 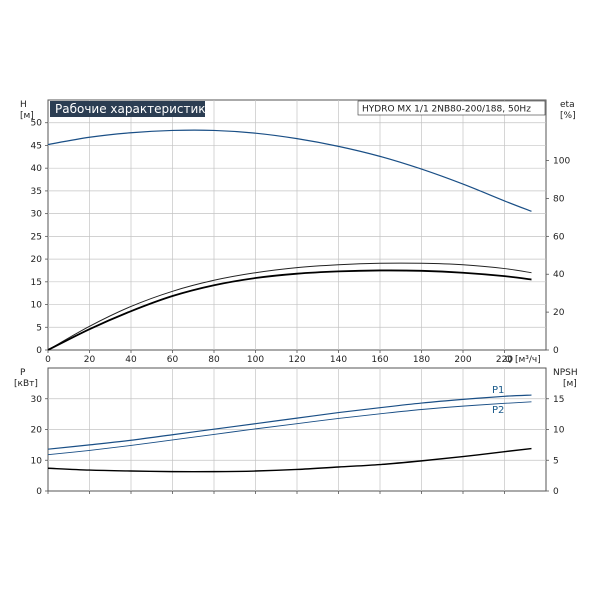 I want to click on y-left-tick-label: 15, so click(x=36, y=283).